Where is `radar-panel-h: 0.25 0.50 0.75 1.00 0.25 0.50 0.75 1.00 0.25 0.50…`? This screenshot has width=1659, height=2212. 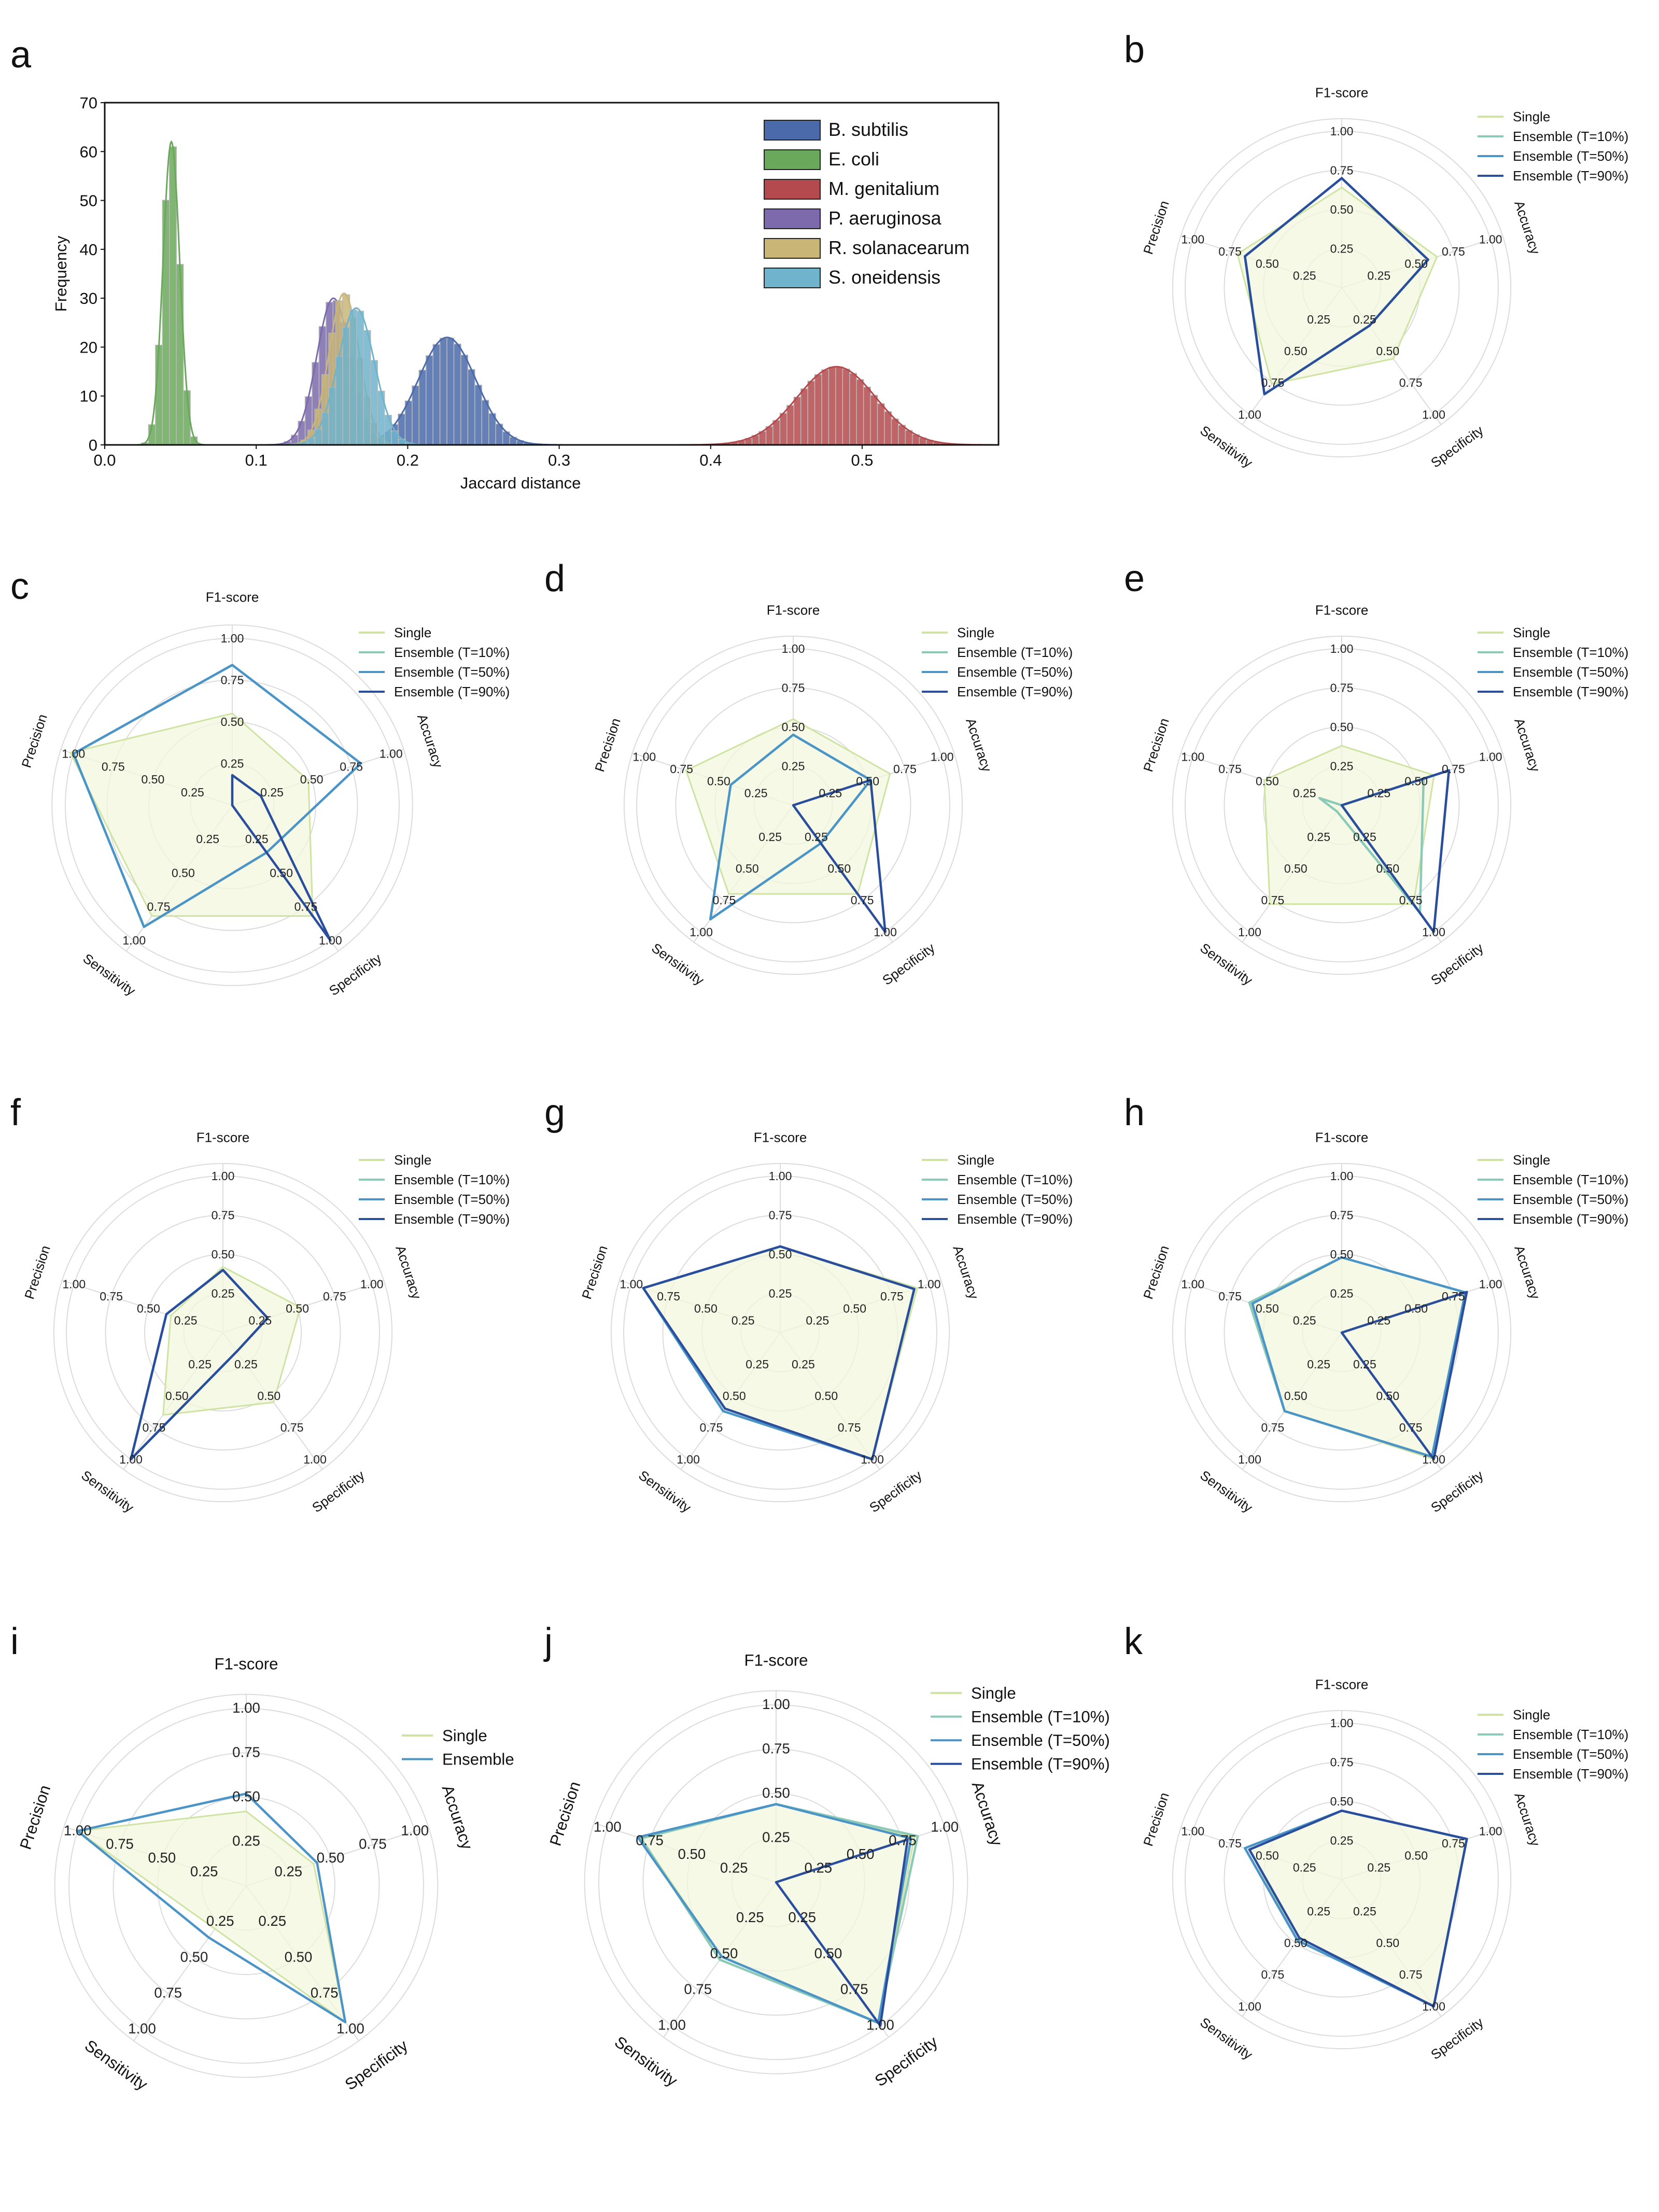 radar-panel-h: 0.25 0.50 0.75 1.00 0.25 0.50 0.75 1.00 0.25 0.50… is located at coordinates (1384, 1323).